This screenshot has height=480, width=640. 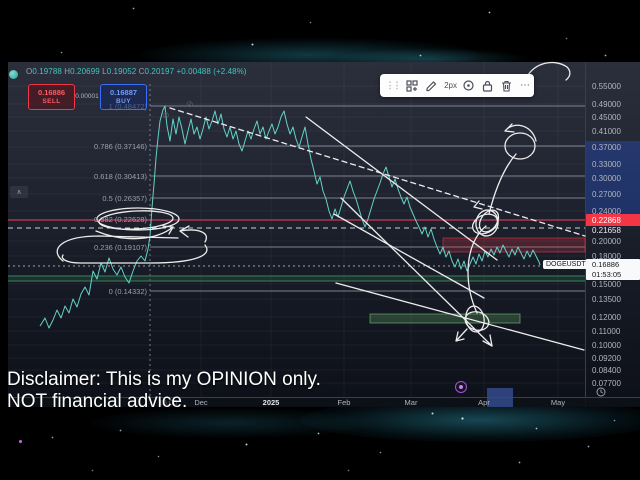 I want to click on spread-value: 0.00001, so click(x=87, y=96).